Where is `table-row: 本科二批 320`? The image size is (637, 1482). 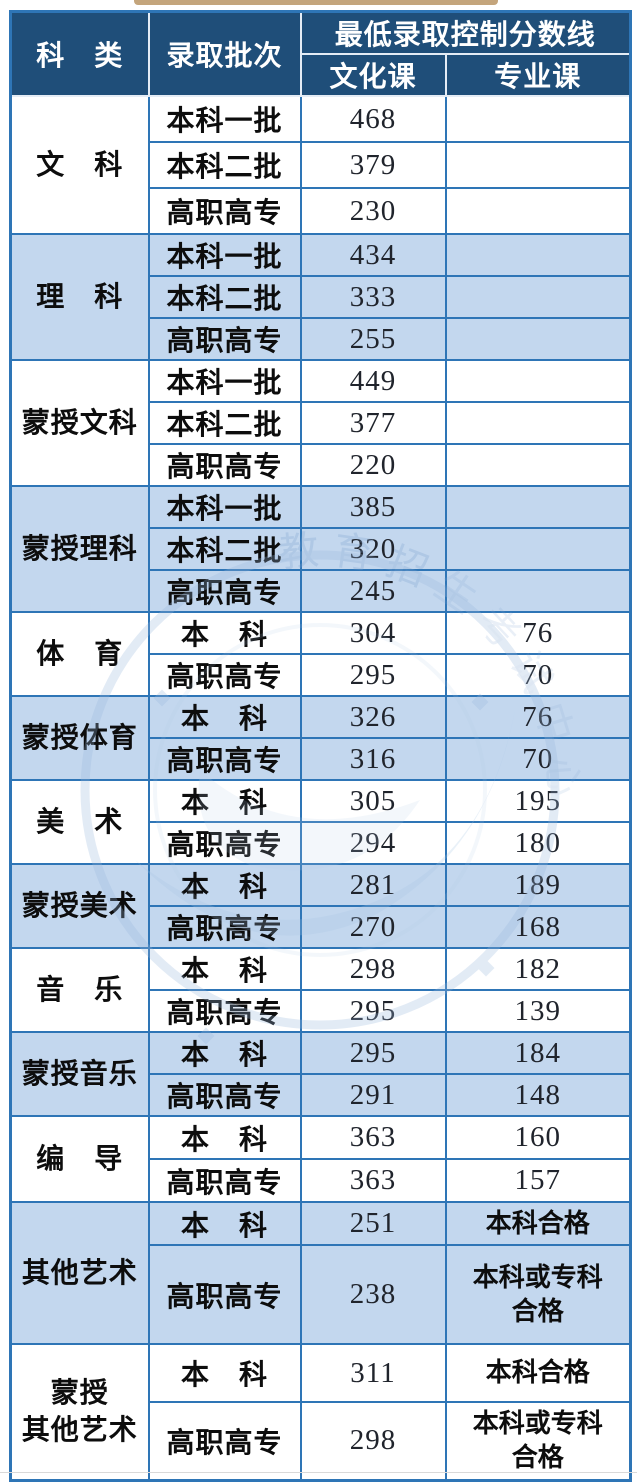
table-row: 本科二批 320 is located at coordinates (321, 549).